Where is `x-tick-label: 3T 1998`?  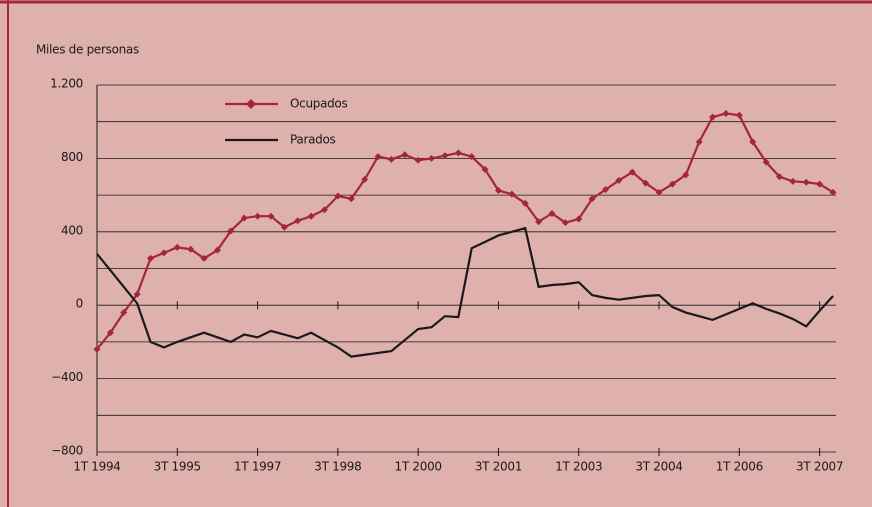
x-tick-label: 3T 1998 is located at coordinates (337, 467).